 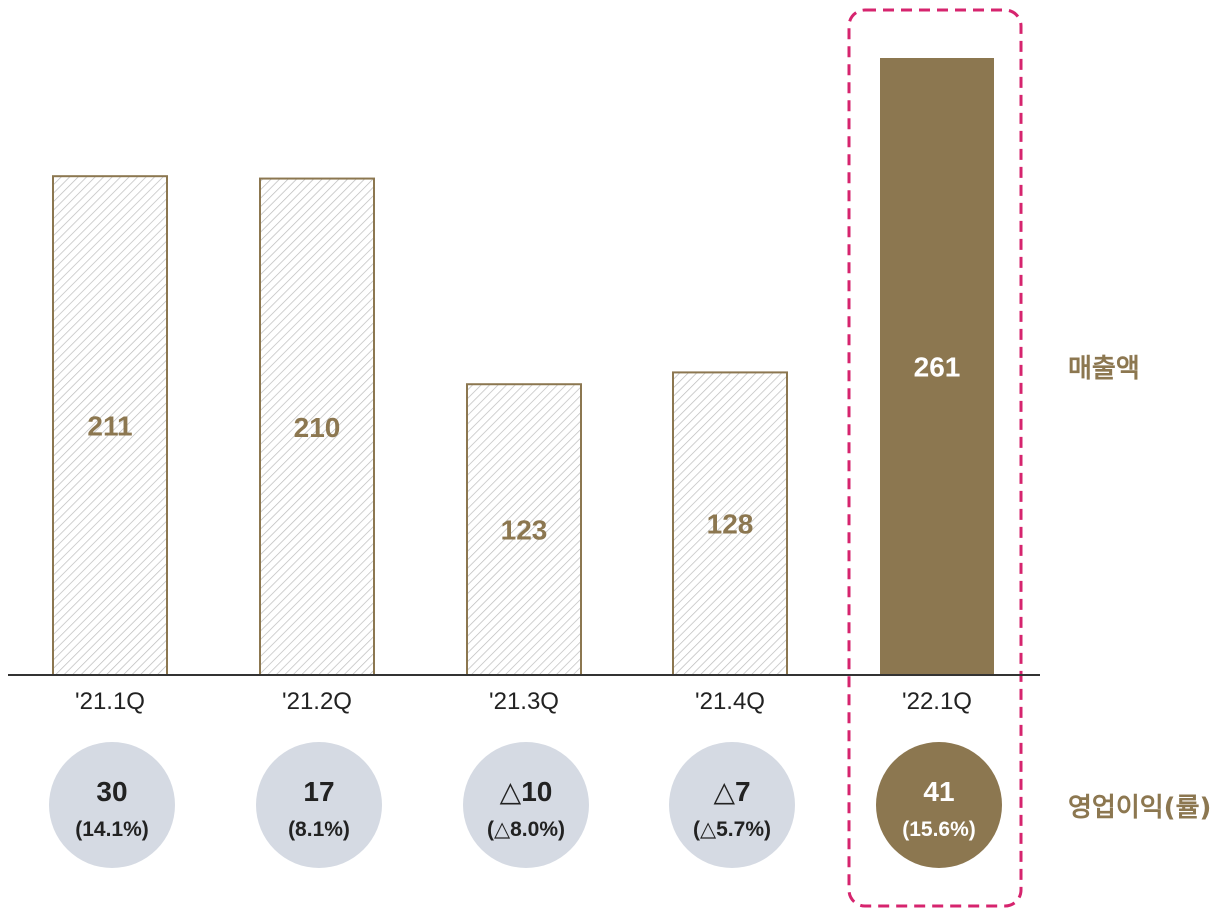 I want to click on revenue-value-label: 210, so click(x=317, y=427).